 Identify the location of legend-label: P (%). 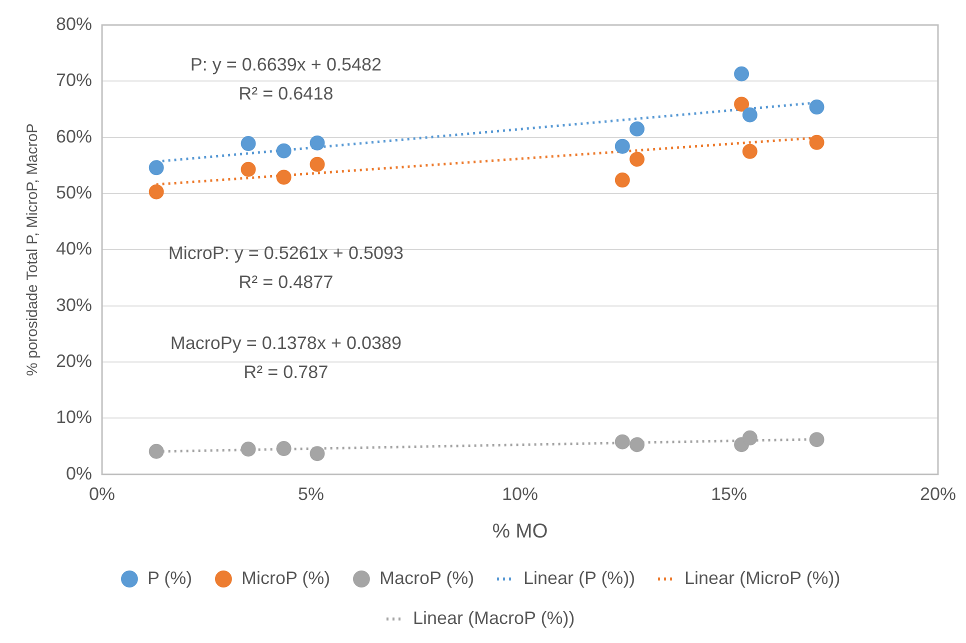
(169, 578).